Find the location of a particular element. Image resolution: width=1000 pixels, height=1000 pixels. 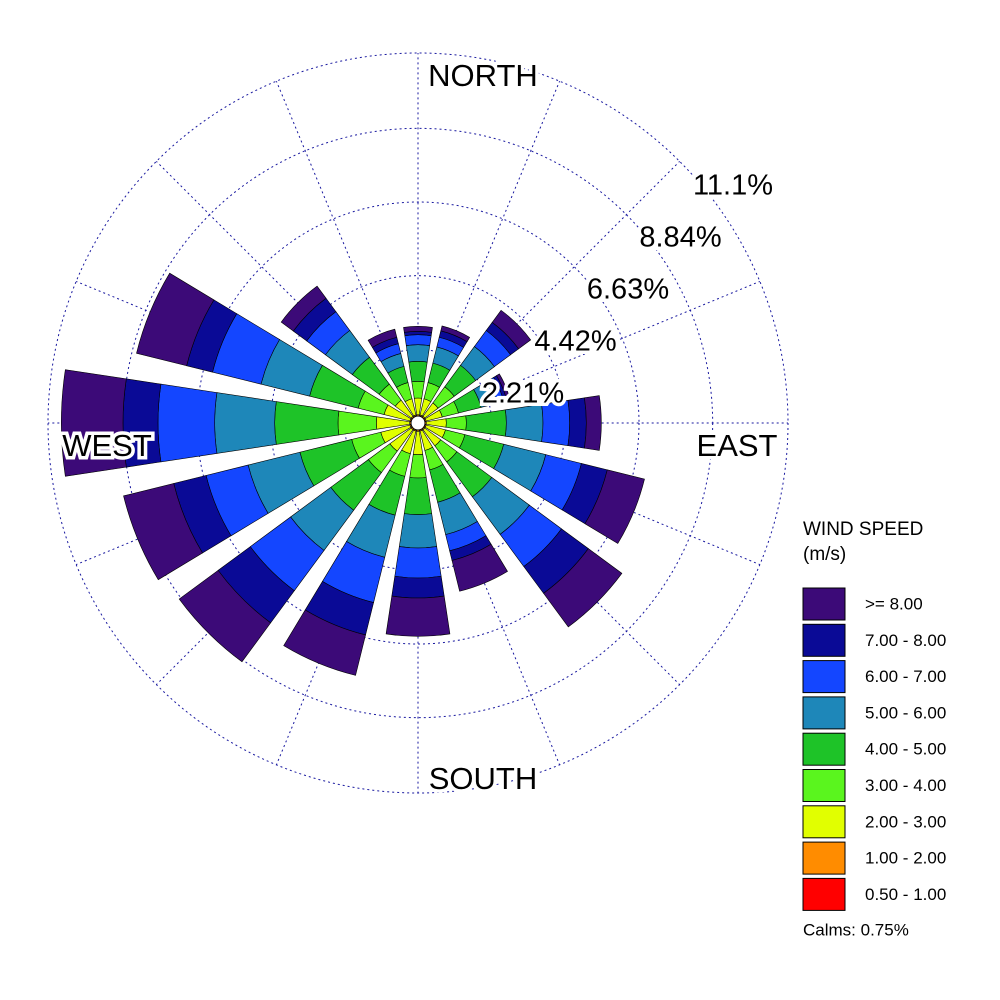

legend-label: 2.00 - 3.00 is located at coordinates (905, 821).